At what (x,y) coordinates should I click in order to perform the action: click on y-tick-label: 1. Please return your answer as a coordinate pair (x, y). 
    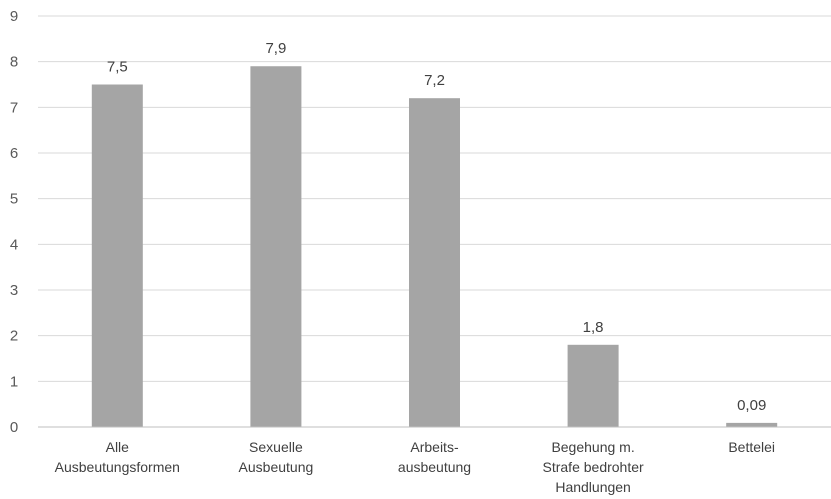
    Looking at the image, I should click on (14, 381).